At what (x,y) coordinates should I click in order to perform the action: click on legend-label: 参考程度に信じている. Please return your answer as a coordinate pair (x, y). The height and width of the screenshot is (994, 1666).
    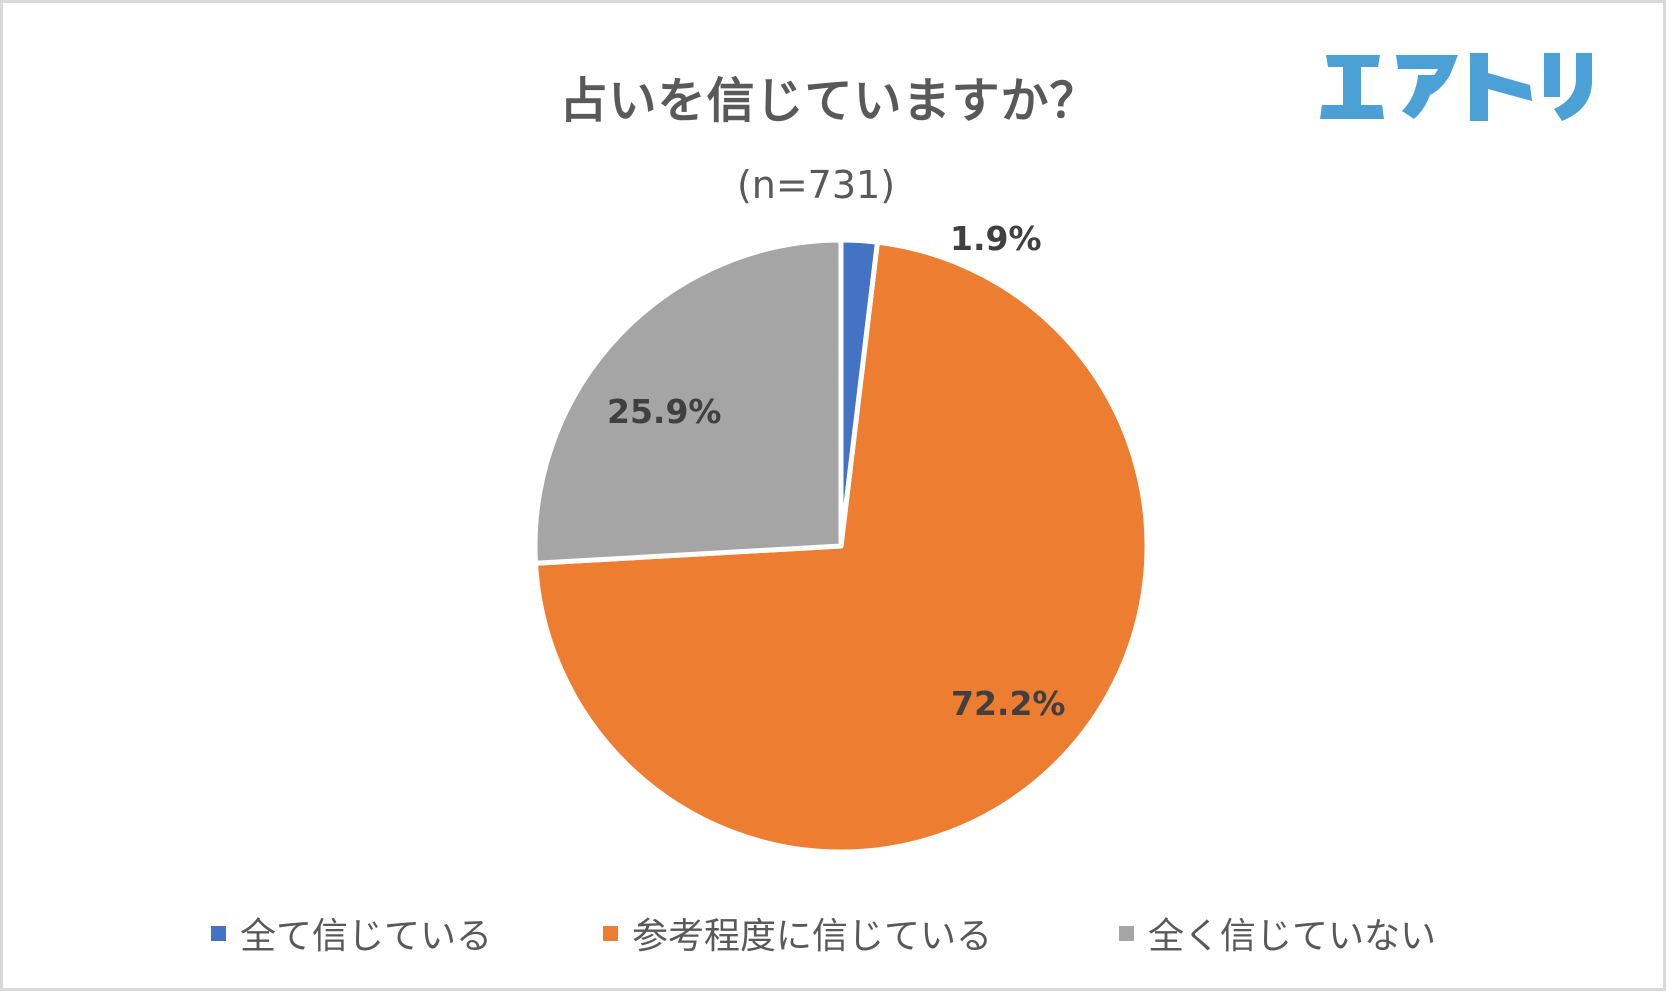
    Looking at the image, I should click on (812, 936).